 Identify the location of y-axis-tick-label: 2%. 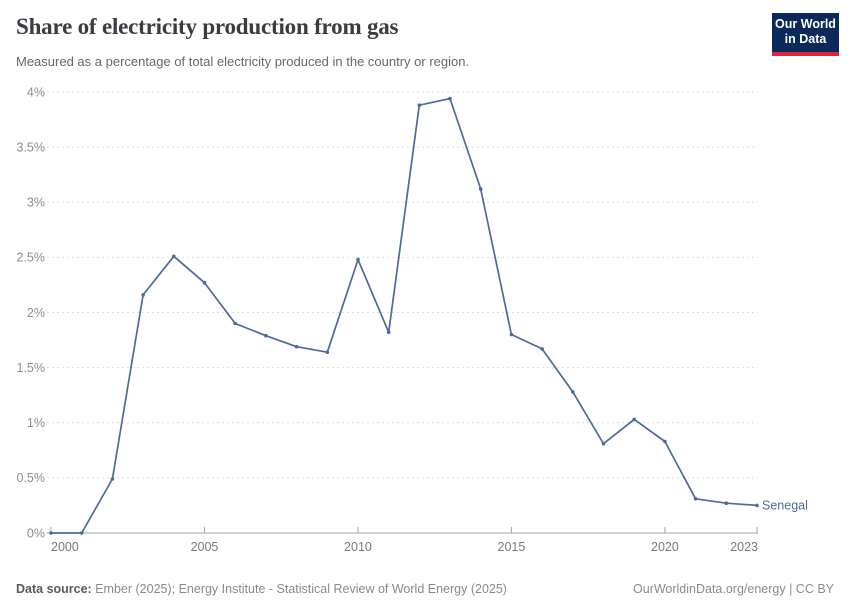
(36, 313).